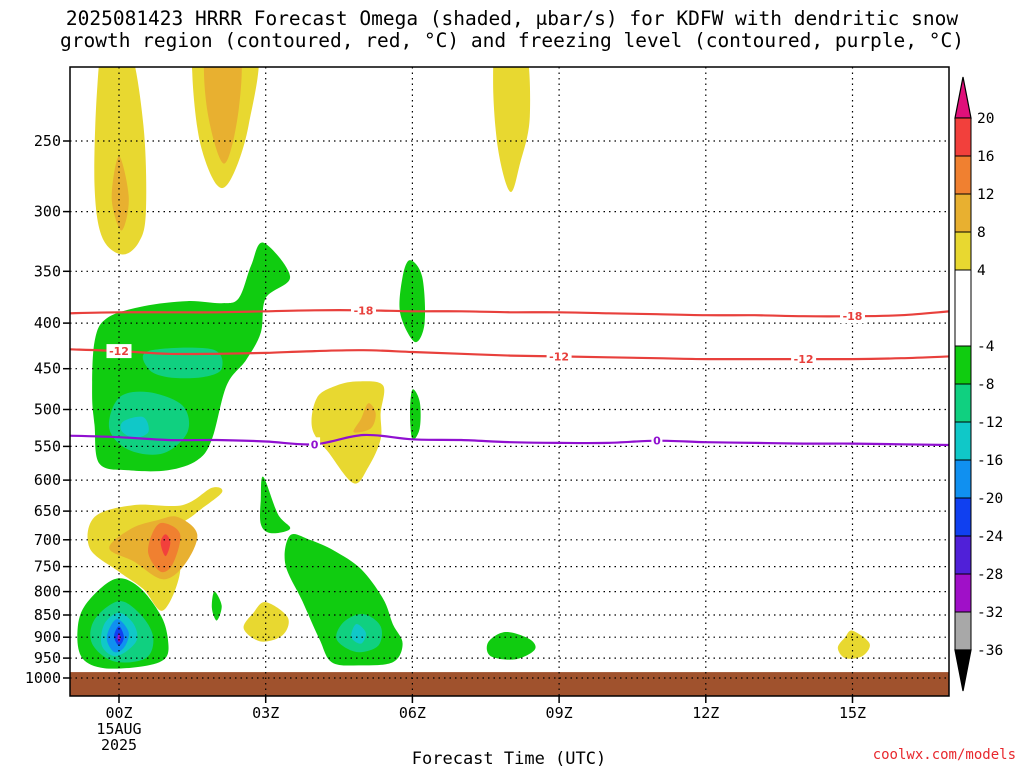  I want to click on isotherm--18, so click(509, 313).